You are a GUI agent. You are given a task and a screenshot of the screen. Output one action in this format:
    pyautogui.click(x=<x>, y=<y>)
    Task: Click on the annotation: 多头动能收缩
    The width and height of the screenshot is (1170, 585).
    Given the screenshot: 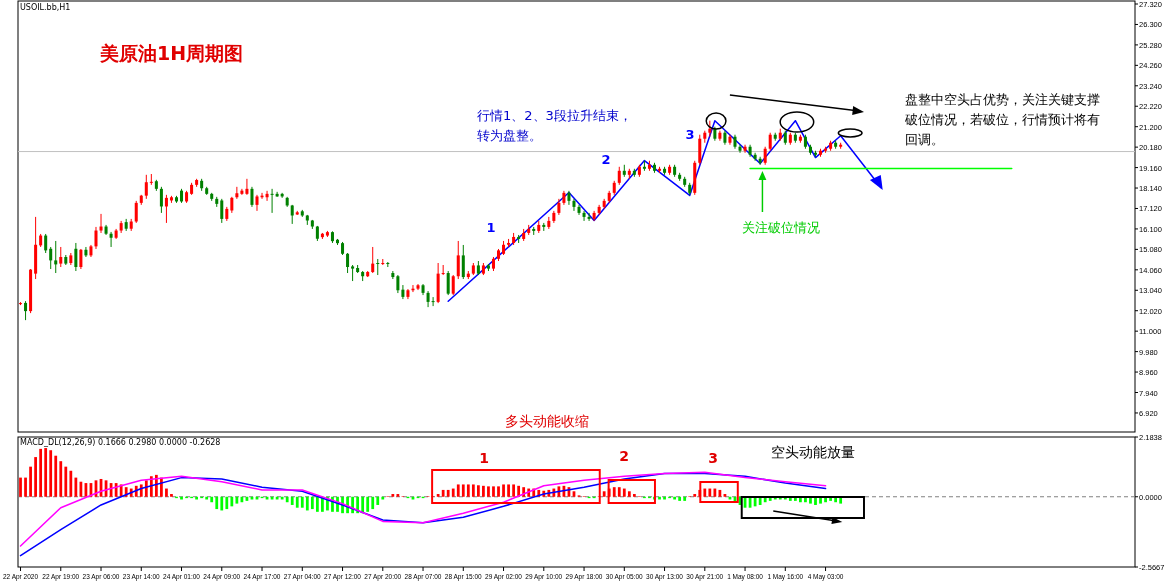 What is the action you would take?
    pyautogui.click(x=547, y=421)
    